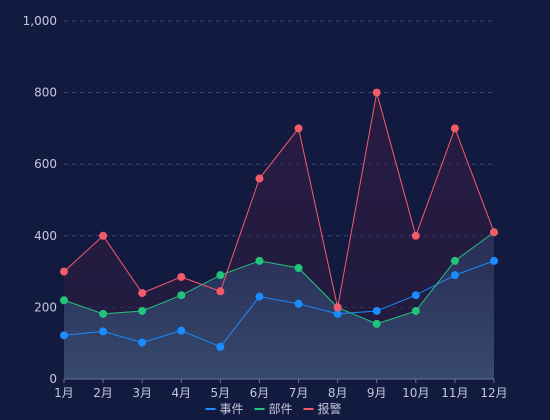  I want to click on y-tick-label: 400, so click(45, 236).